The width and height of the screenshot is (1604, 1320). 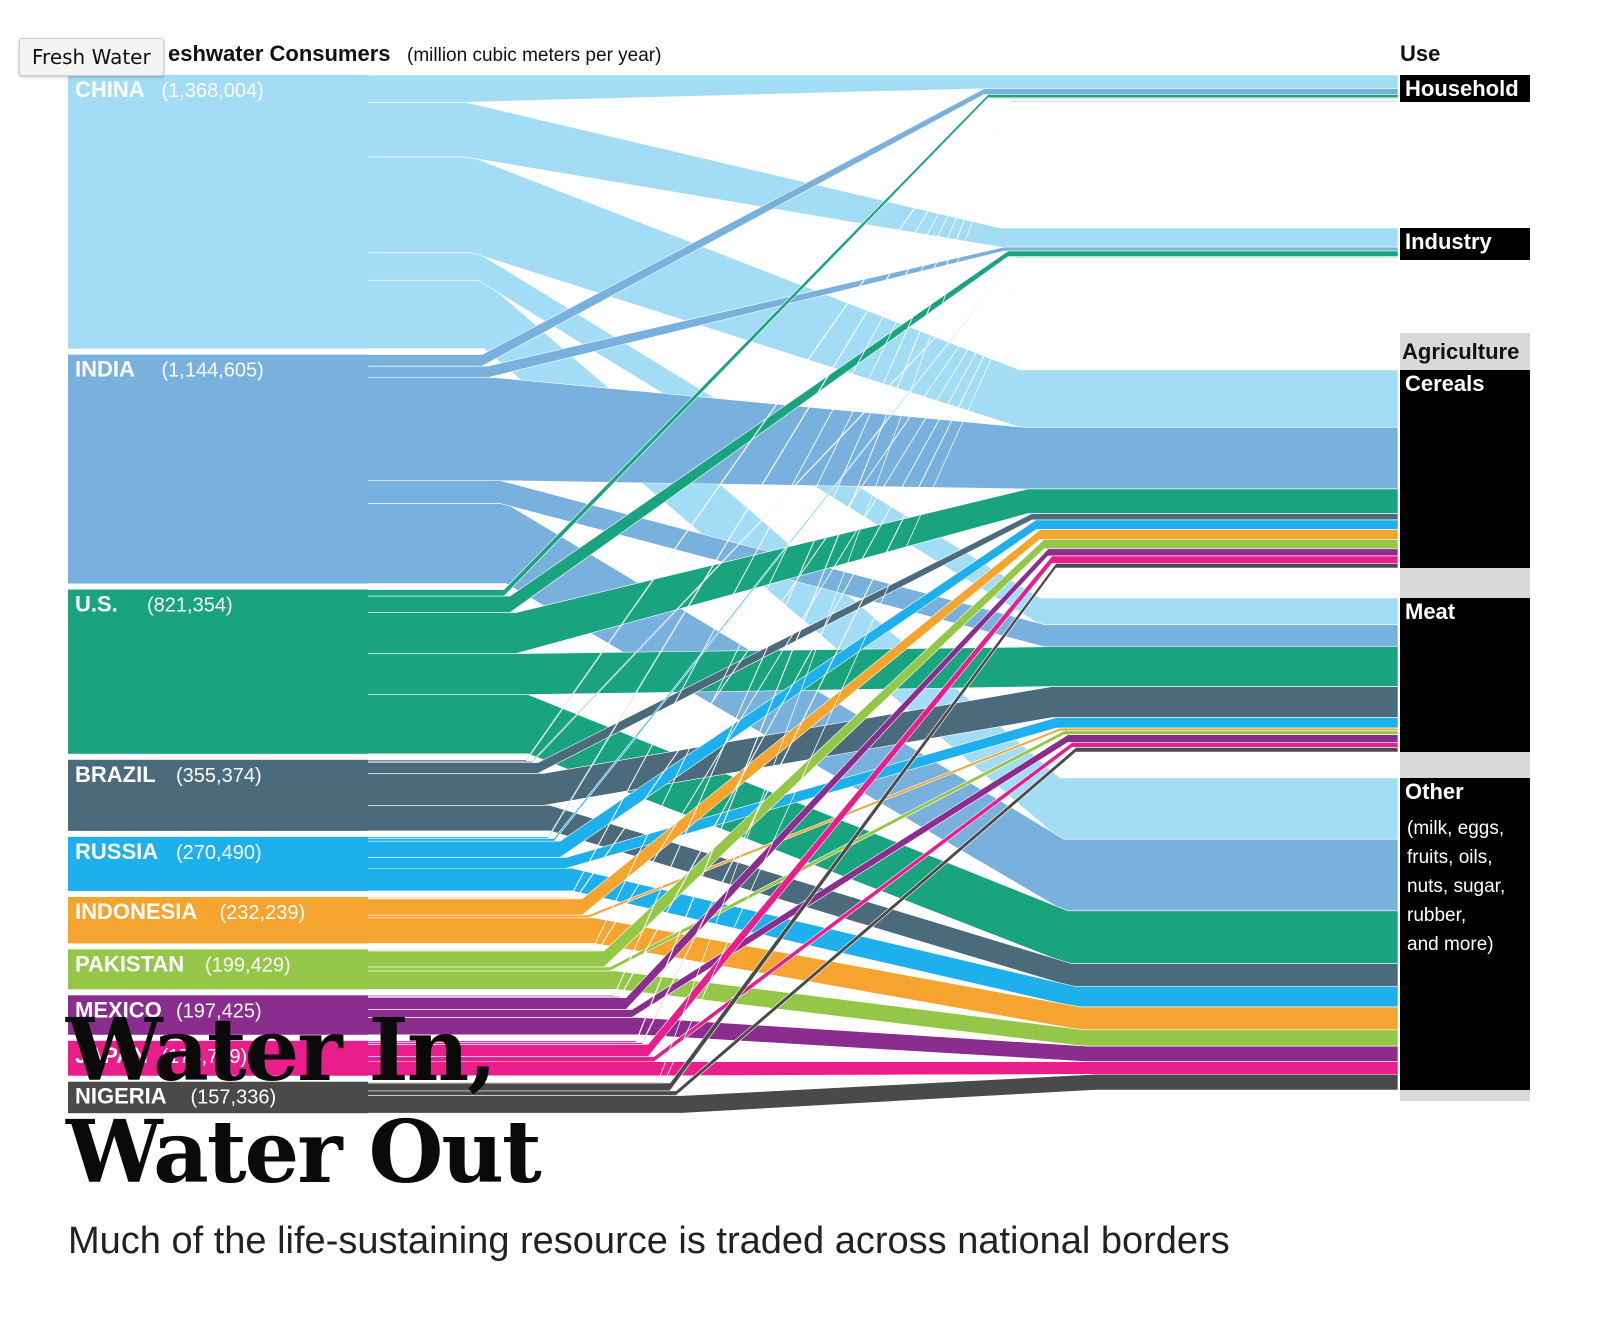 I want to click on use-bar-industry, so click(x=1465, y=244).